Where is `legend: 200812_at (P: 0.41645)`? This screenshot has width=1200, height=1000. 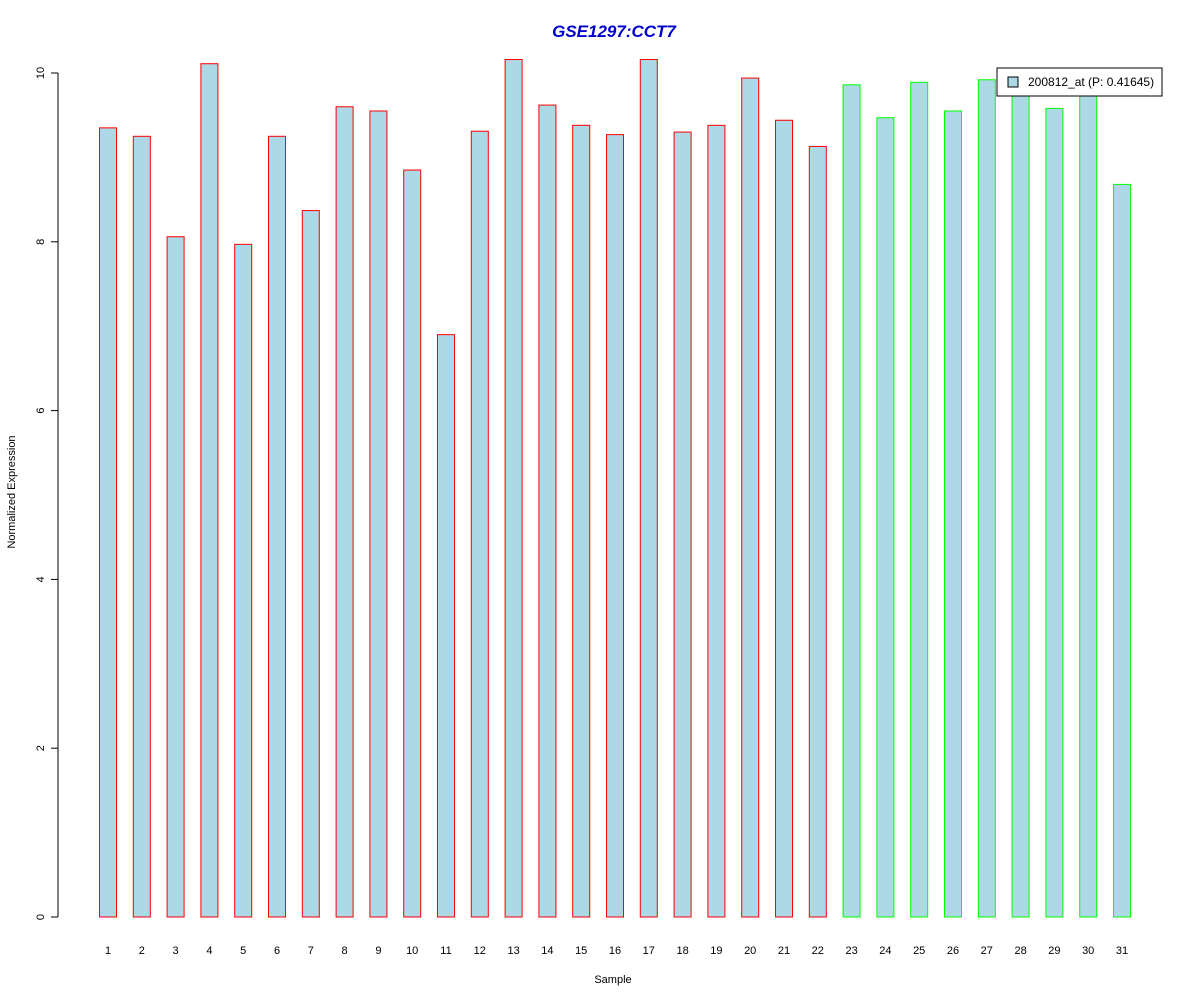 legend: 200812_at (P: 0.41645) is located at coordinates (1079, 82).